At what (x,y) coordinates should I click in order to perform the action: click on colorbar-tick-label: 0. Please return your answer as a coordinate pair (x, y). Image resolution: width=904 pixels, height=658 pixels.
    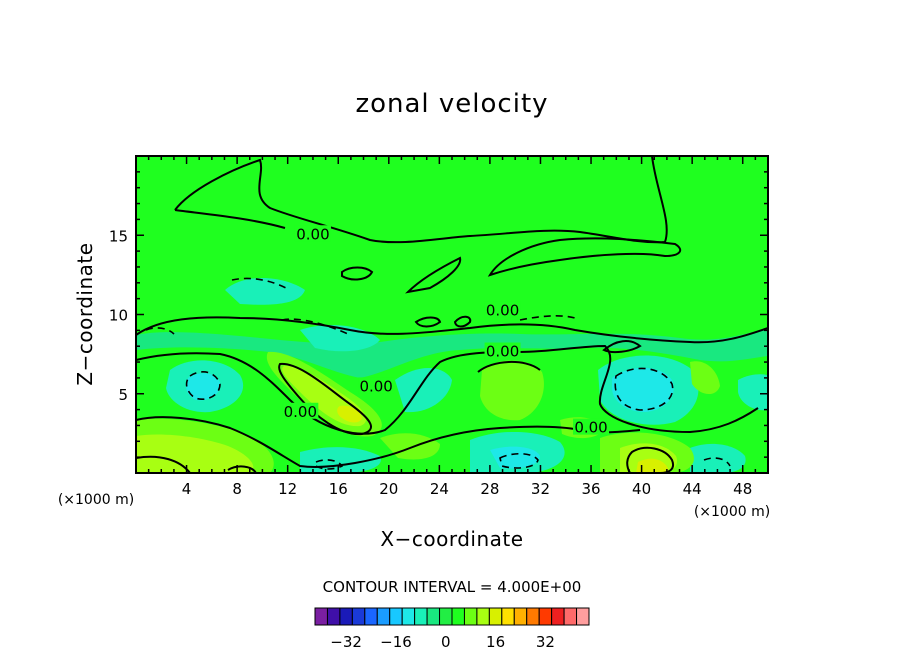
    Looking at the image, I should click on (446, 642).